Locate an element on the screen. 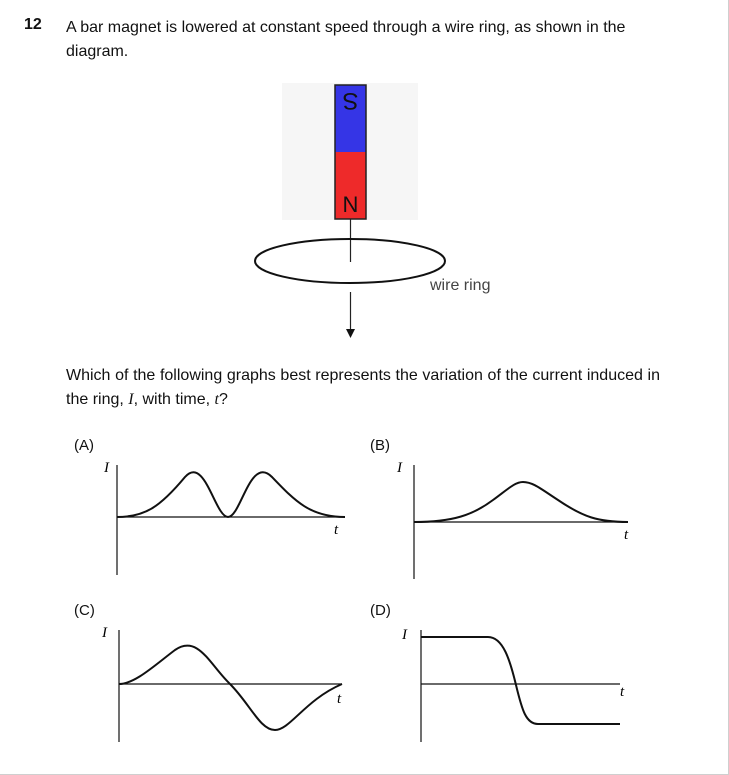 Image resolution: width=729 pixels, height=775 pixels. motion-arrow-head is located at coordinates (350, 333).